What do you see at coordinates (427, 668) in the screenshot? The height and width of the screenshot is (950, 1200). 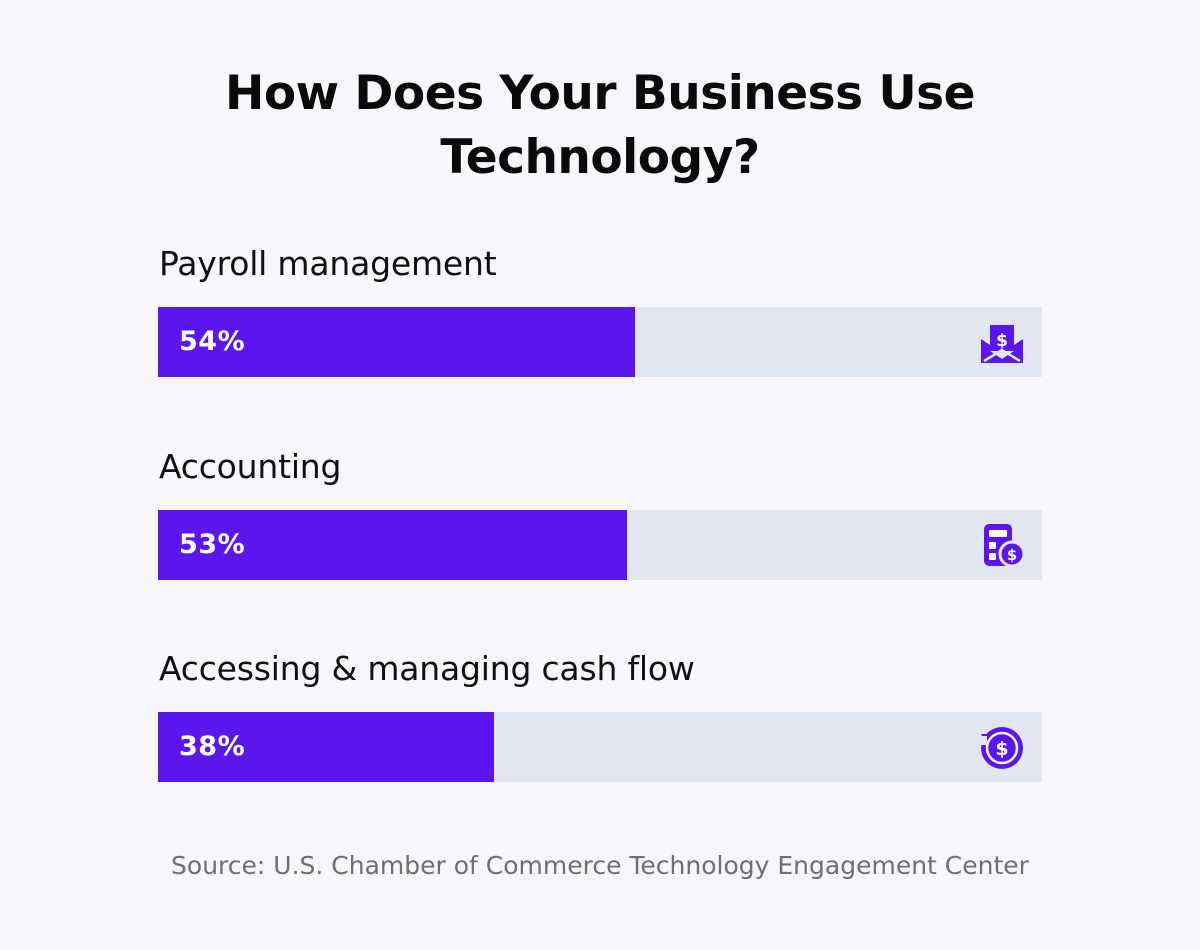 I see `category-label: Accessing & managing cash flow` at bounding box center [427, 668].